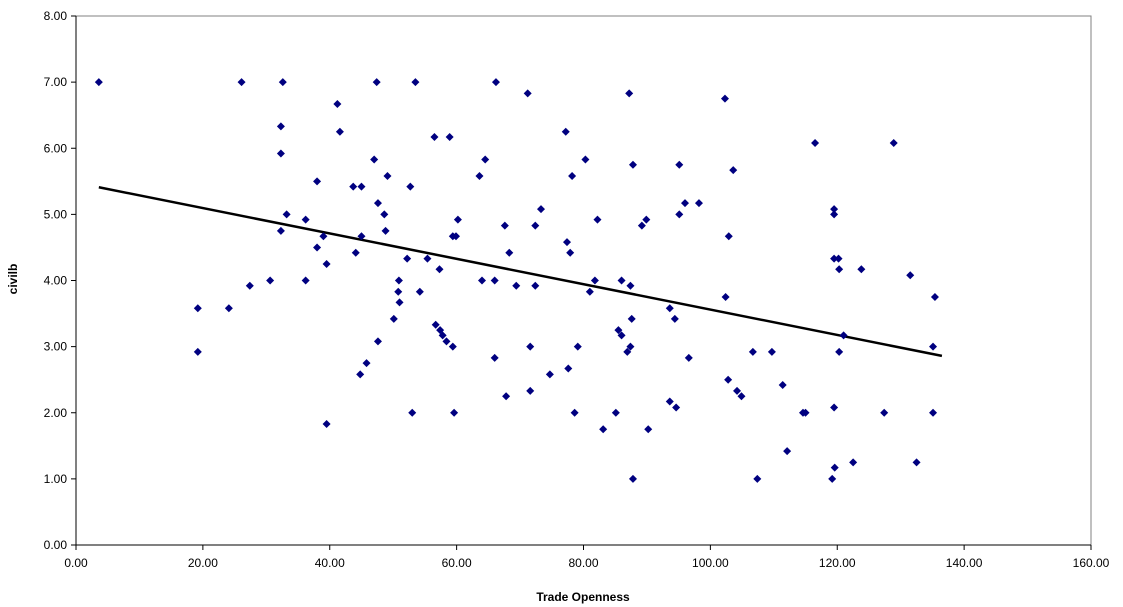 The width and height of the screenshot is (1123, 607). Describe the element at coordinates (583, 563) in the screenshot. I see `x-tick-label: 80.00` at that location.